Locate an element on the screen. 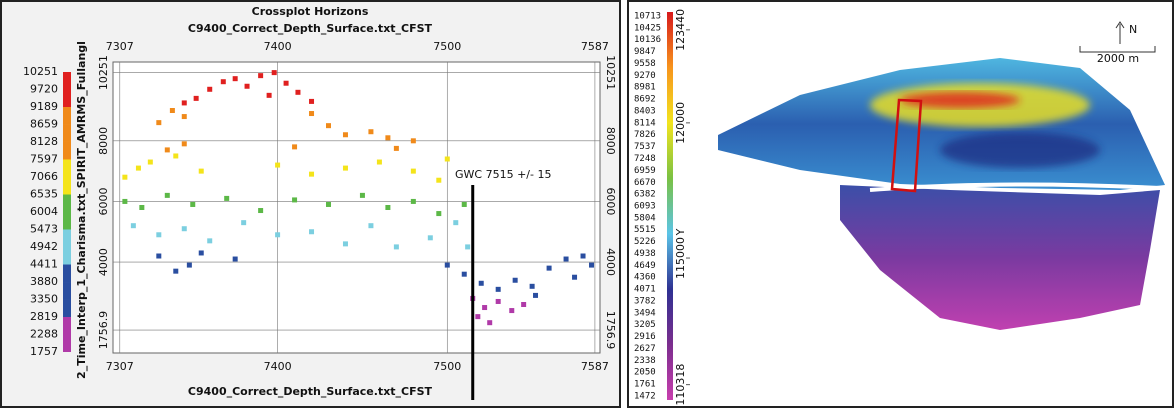 This screenshot has height=409, width=1174. colorbar-label: 6535 is located at coordinates (44, 193).